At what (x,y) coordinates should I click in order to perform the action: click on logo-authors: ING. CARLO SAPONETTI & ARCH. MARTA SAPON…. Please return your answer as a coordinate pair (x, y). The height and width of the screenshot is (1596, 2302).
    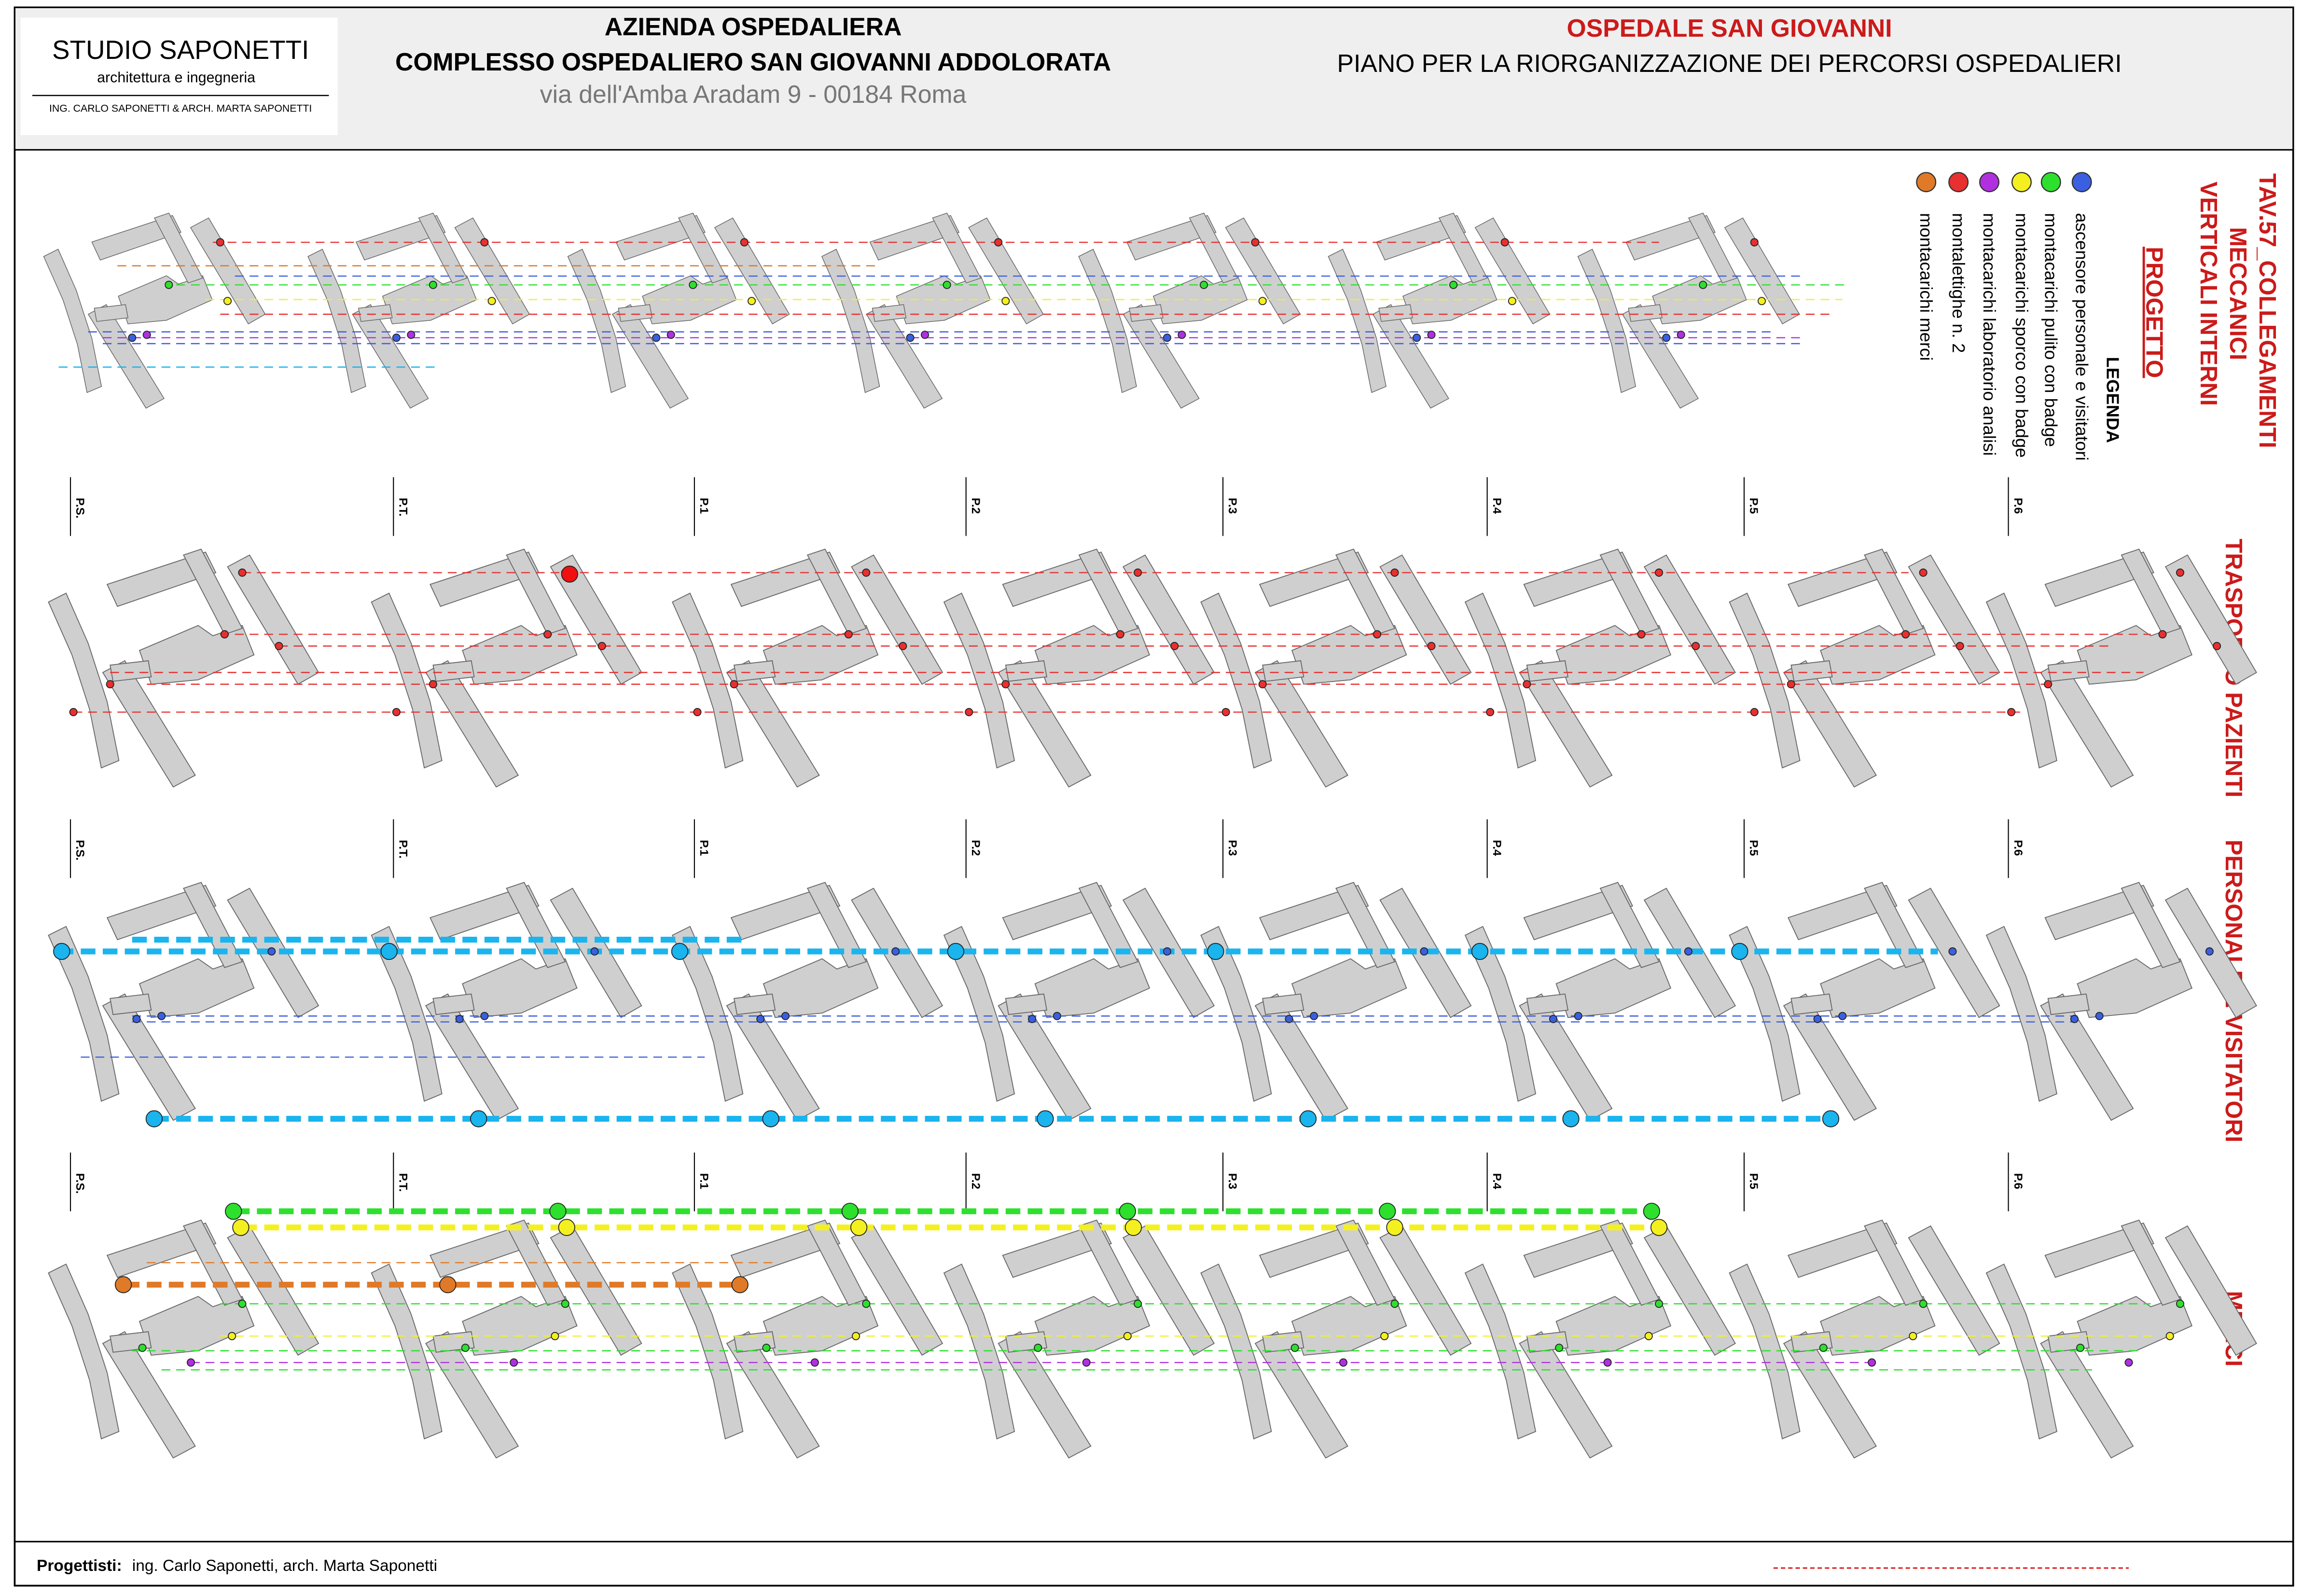
    Looking at the image, I should click on (180, 108).